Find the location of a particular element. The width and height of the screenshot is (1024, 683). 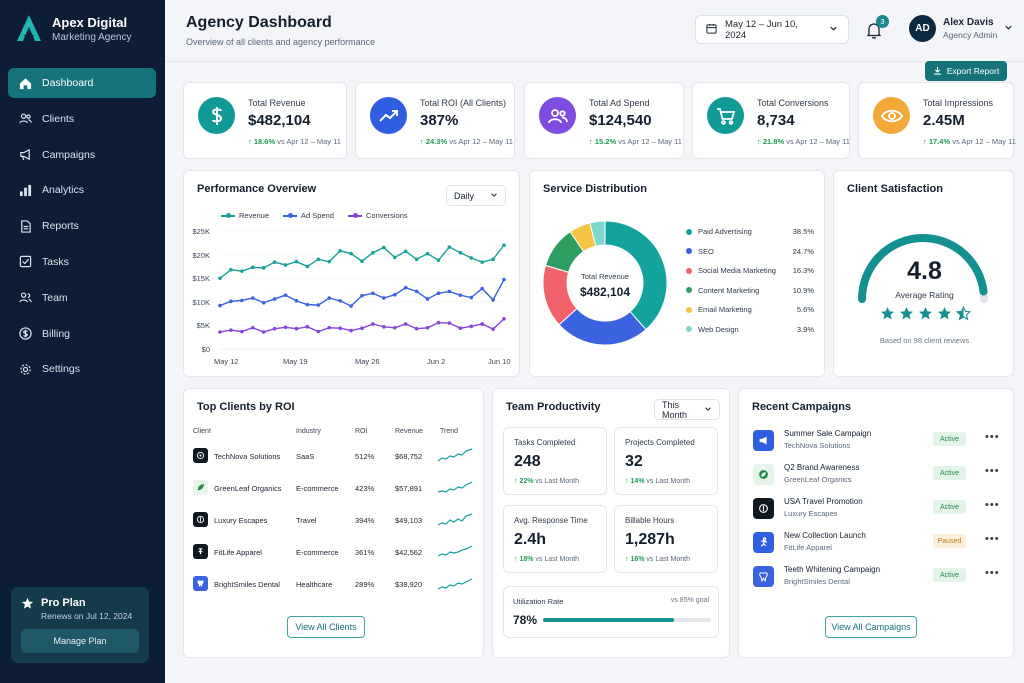

users-icon is located at coordinates (557, 115).